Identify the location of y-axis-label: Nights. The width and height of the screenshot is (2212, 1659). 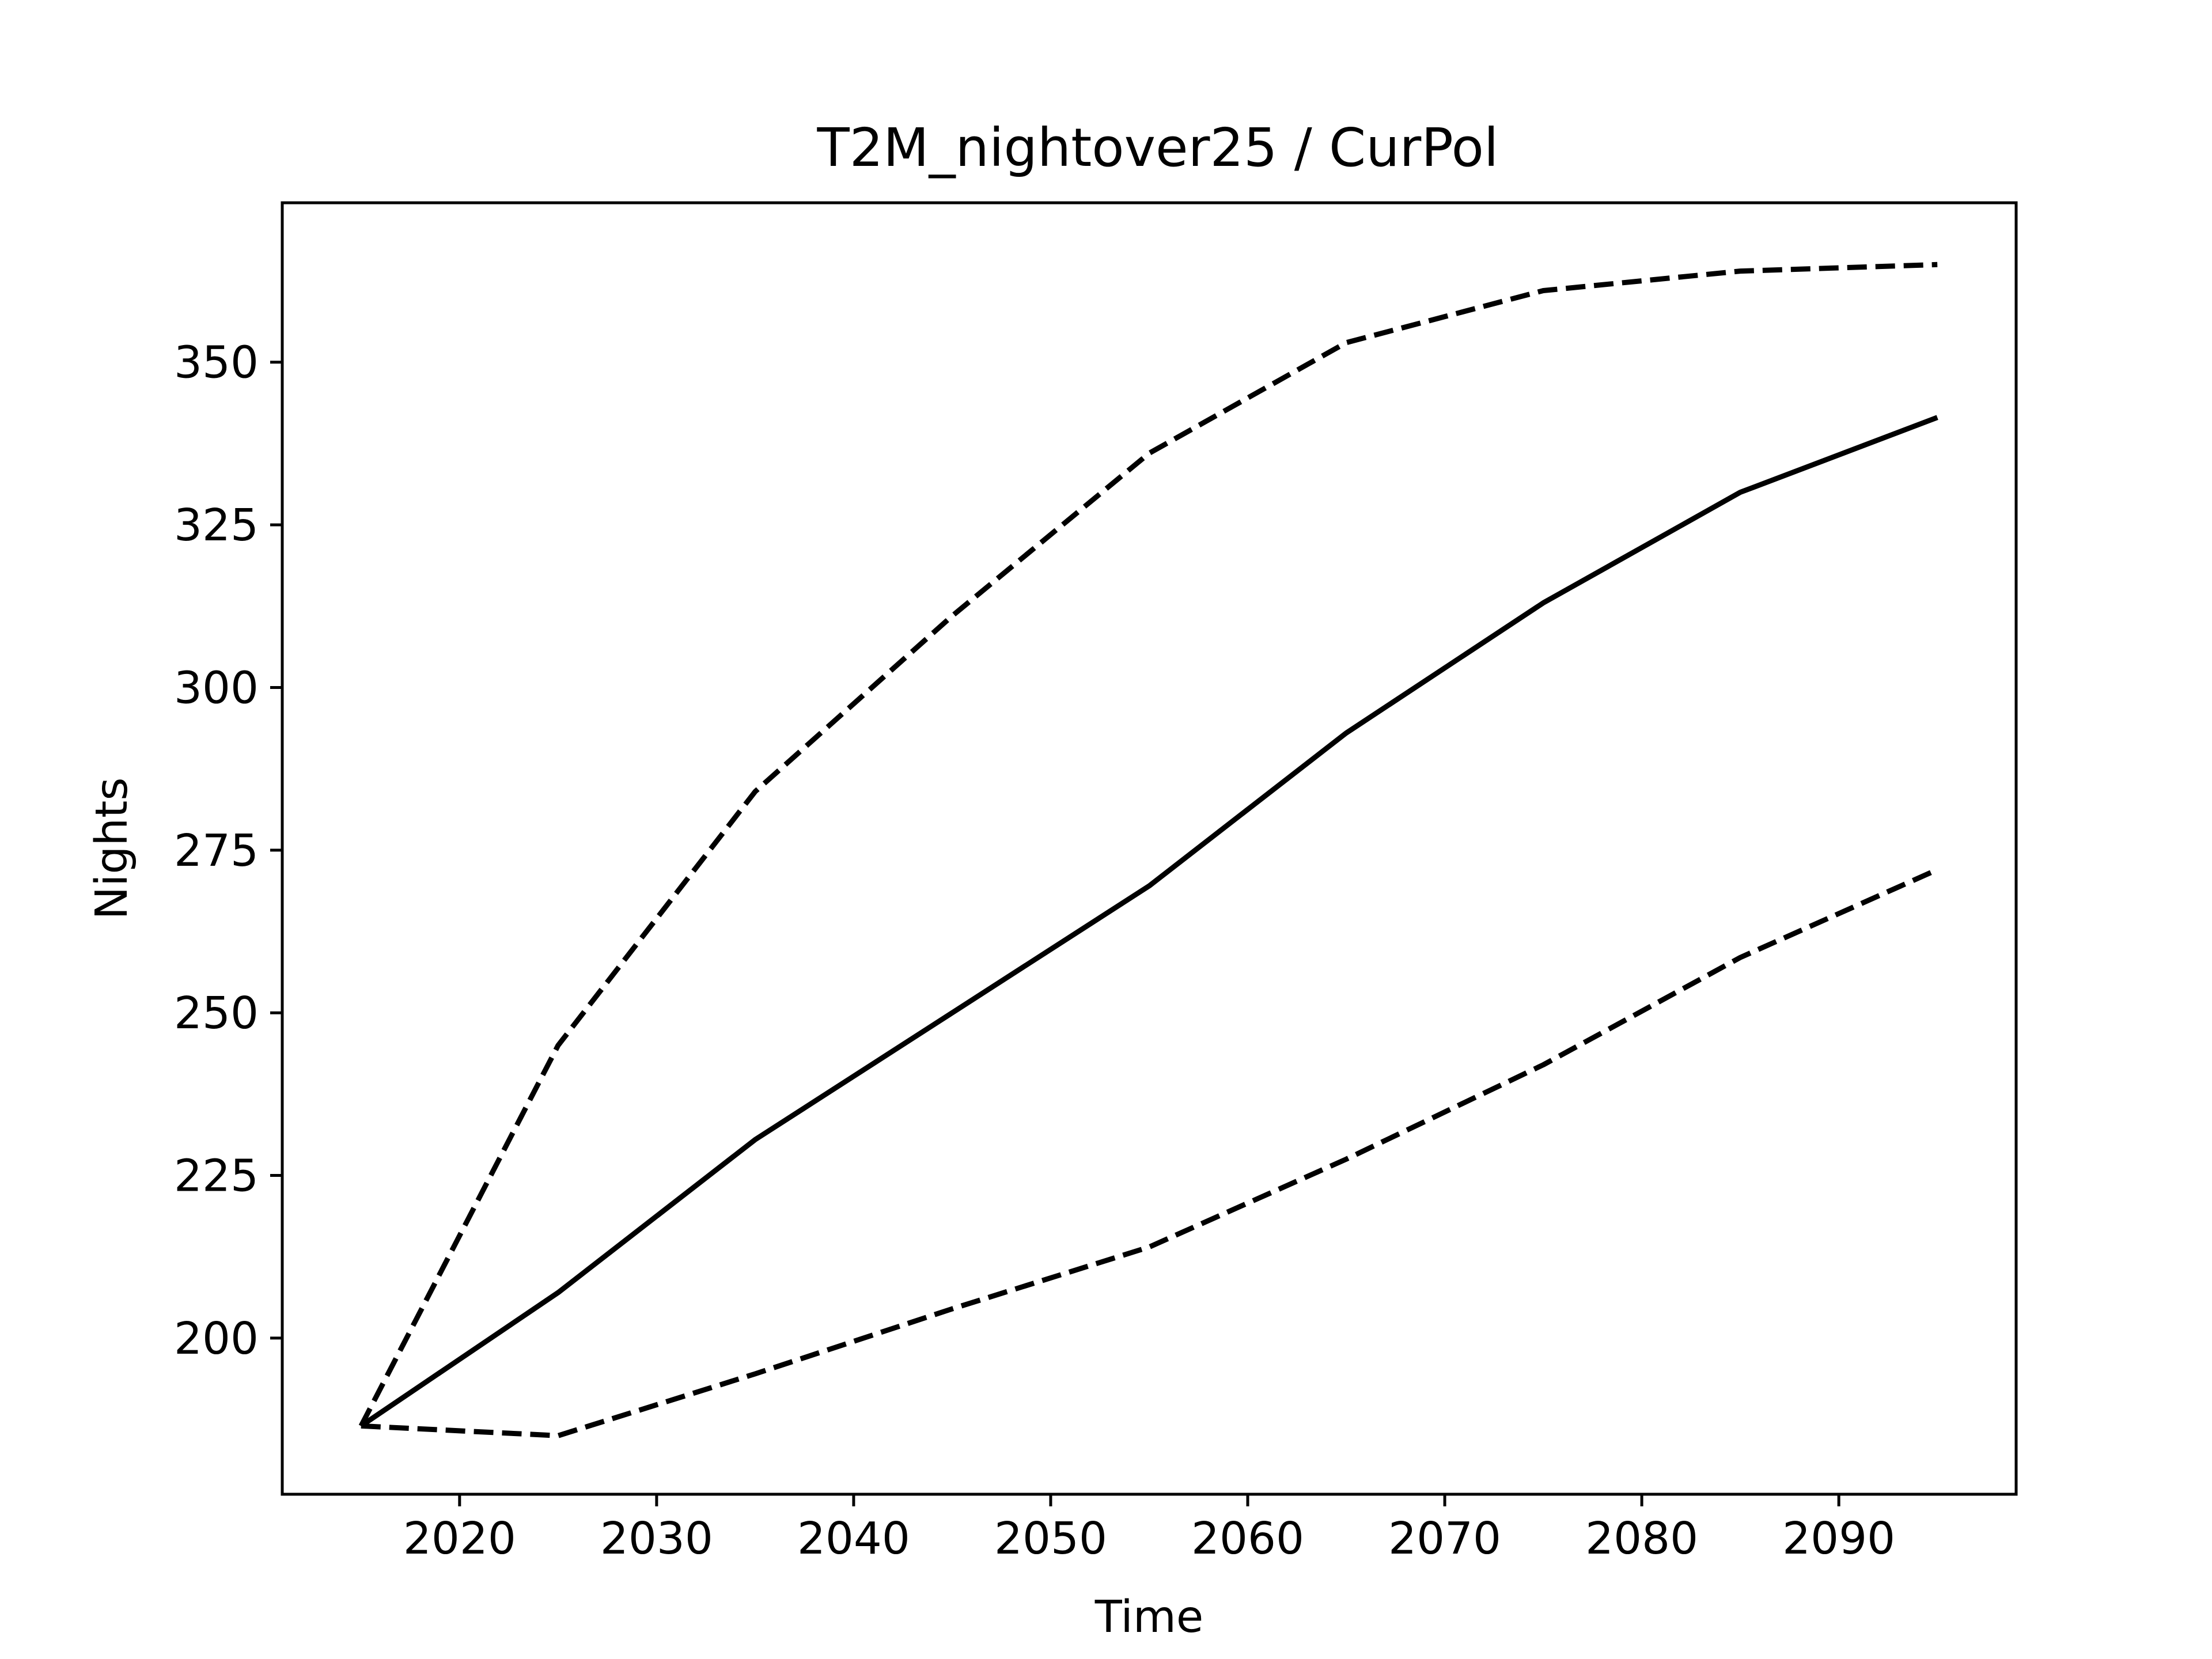
(112, 849).